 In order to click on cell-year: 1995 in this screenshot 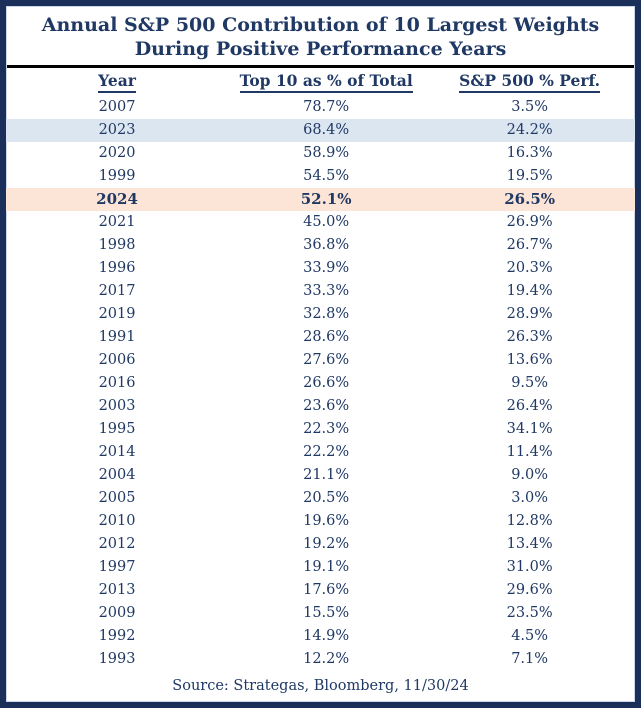, I will do `click(117, 429)`.